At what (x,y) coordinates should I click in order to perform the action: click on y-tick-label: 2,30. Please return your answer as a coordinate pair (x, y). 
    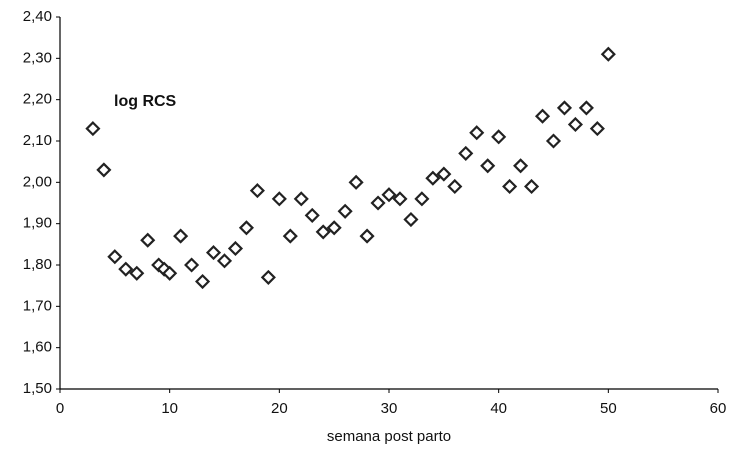
    Looking at the image, I should click on (37, 57).